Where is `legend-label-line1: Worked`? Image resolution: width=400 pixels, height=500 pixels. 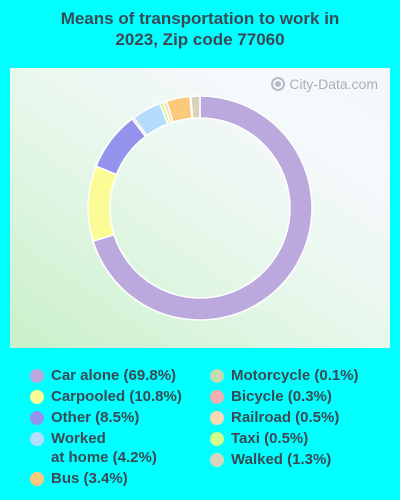 legend-label-line1: Worked is located at coordinates (78, 438).